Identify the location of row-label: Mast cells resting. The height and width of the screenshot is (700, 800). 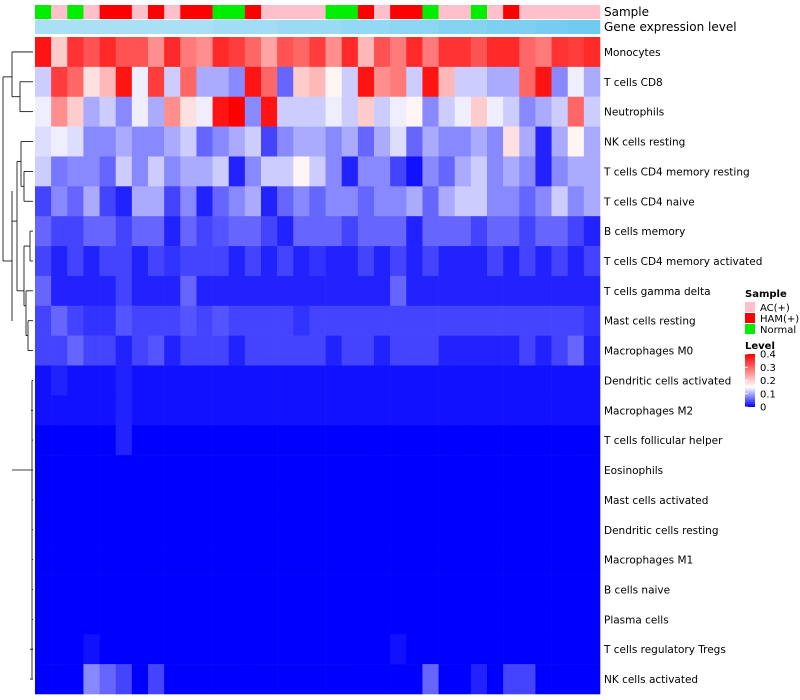
(650, 322).